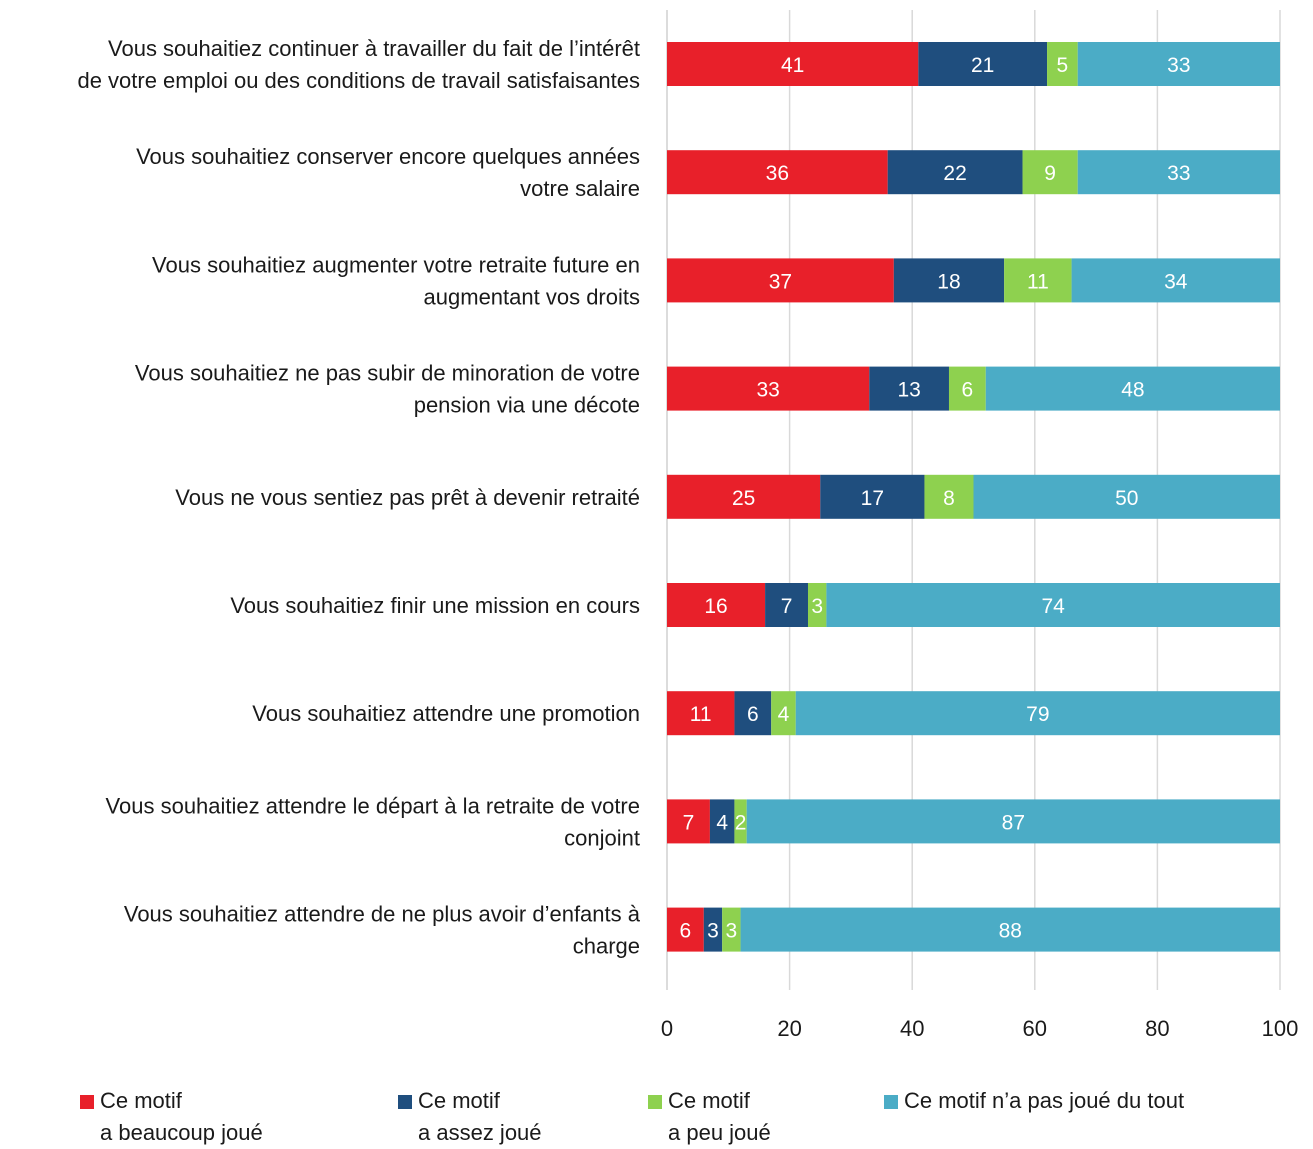 The height and width of the screenshot is (1149, 1313). Describe the element at coordinates (480, 1116) in the screenshot. I see `legend-label: Ce motif a assez joué` at that location.